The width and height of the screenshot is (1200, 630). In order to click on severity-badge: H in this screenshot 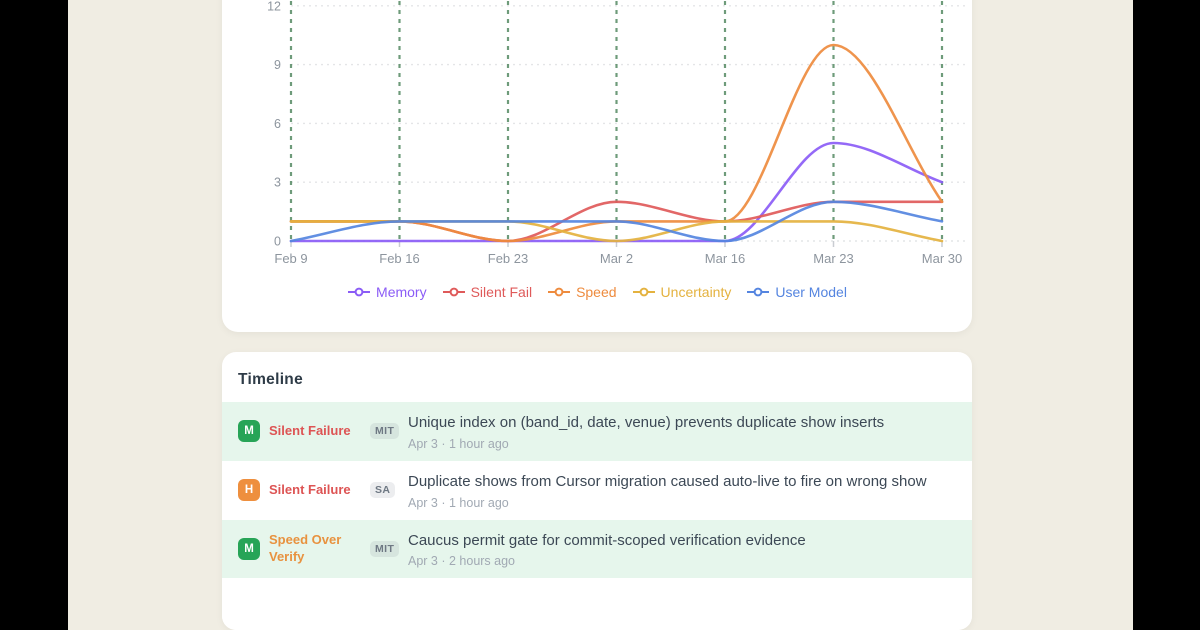, I will do `click(249, 490)`.